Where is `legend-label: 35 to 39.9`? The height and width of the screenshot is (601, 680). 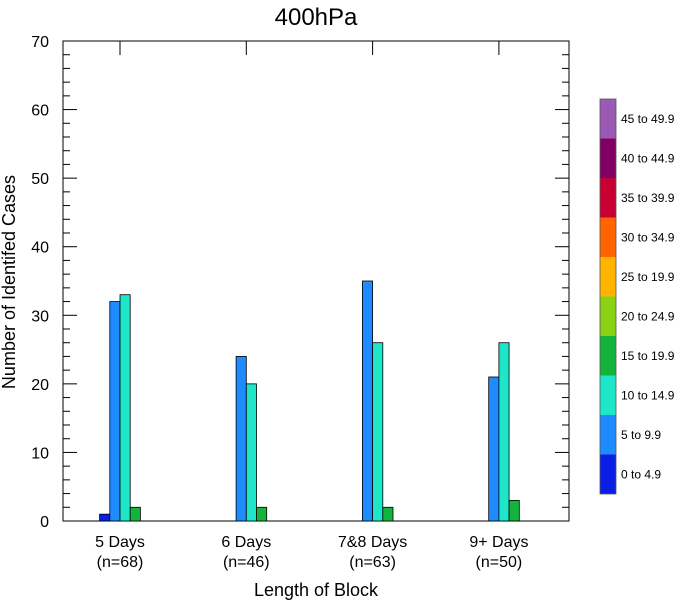 legend-label: 35 to 39.9 is located at coordinates (648, 198).